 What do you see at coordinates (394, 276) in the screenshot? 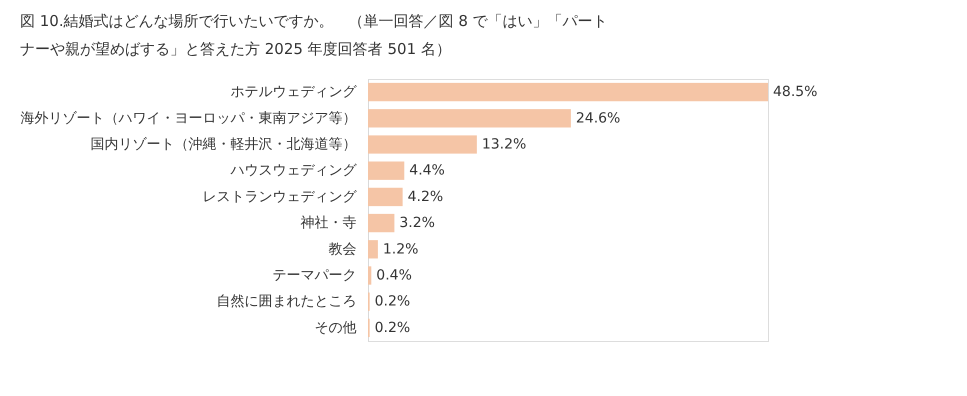
I see `data-label: 0.4%` at bounding box center [394, 276].